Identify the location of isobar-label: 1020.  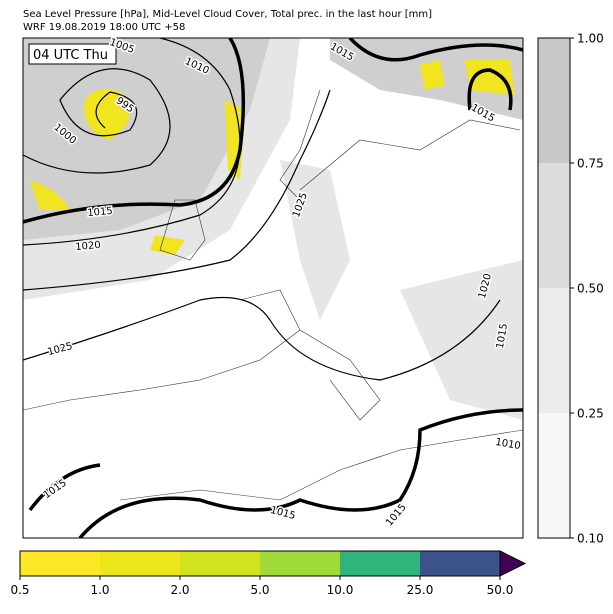
(88, 246).